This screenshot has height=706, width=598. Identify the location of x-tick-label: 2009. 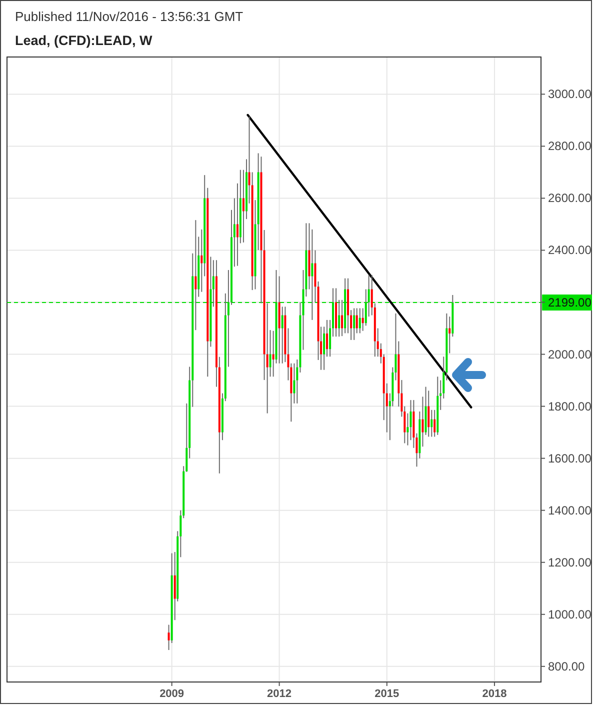
(172, 694).